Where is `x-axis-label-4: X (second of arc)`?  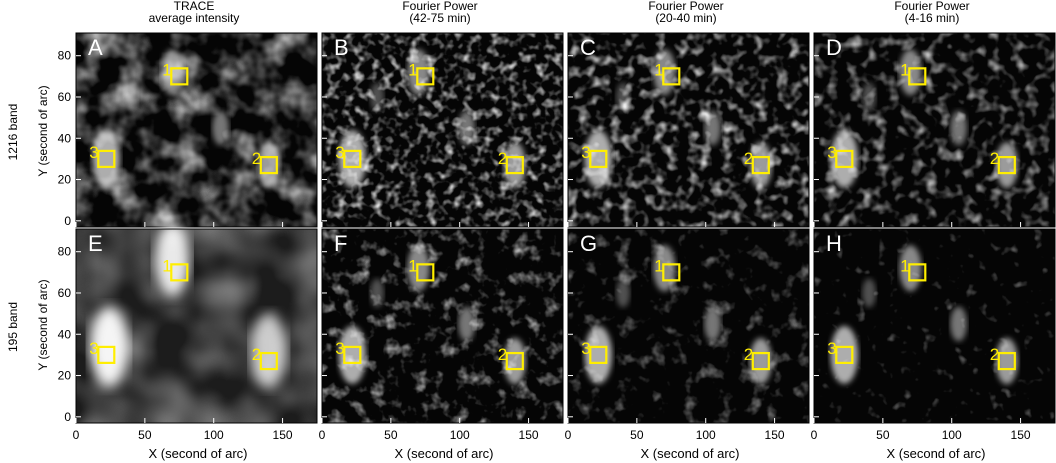 x-axis-label-4: X (second of arc) is located at coordinates (936, 453).